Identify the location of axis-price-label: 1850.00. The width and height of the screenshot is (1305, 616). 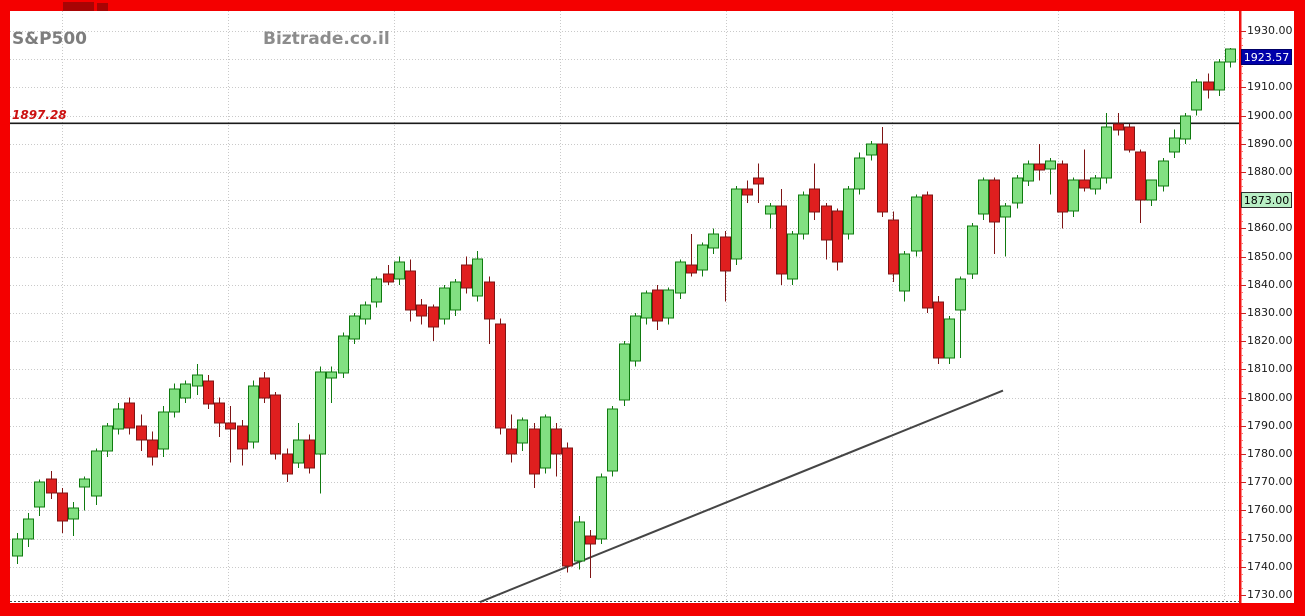
(1270, 256).